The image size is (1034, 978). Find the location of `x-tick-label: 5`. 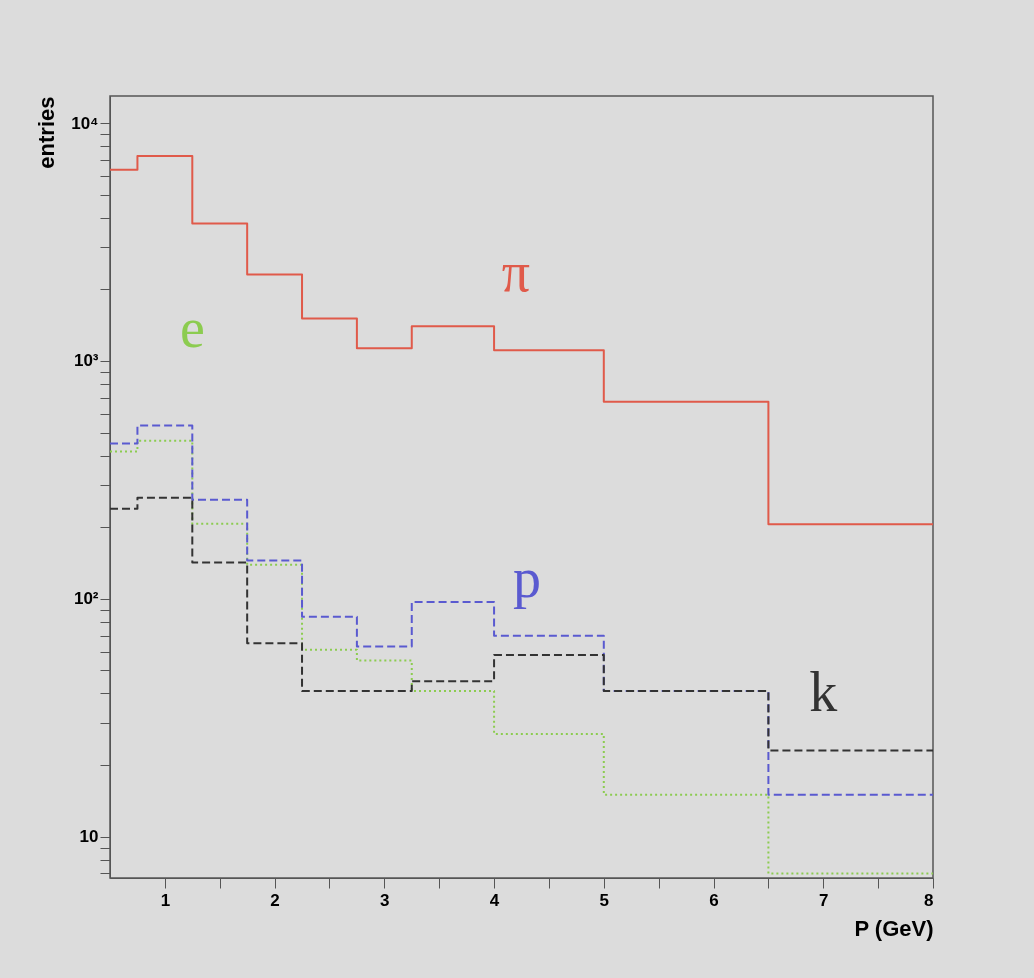

x-tick-label: 5 is located at coordinates (604, 900).